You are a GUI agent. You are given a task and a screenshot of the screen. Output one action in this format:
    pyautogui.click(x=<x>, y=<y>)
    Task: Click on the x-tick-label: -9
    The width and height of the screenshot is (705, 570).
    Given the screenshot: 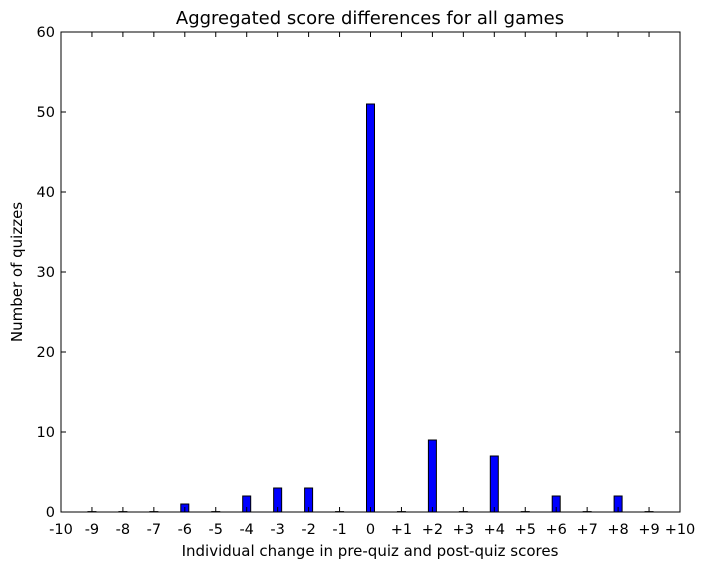 What is the action you would take?
    pyautogui.click(x=92, y=530)
    